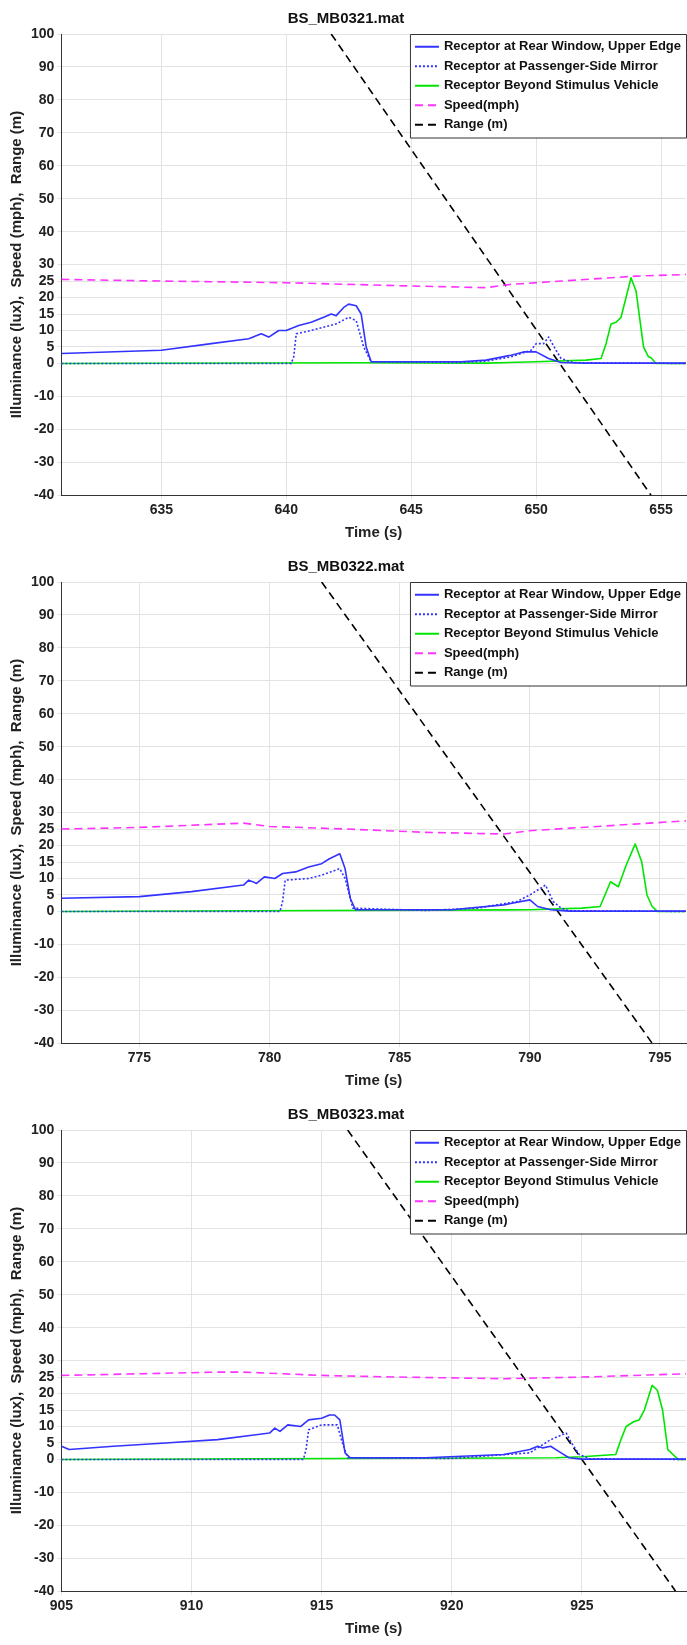 This screenshot has height=1645, width=687. Describe the element at coordinates (346, 1114) in the screenshot. I see `chart-title: BS_MB0323.mat` at that location.